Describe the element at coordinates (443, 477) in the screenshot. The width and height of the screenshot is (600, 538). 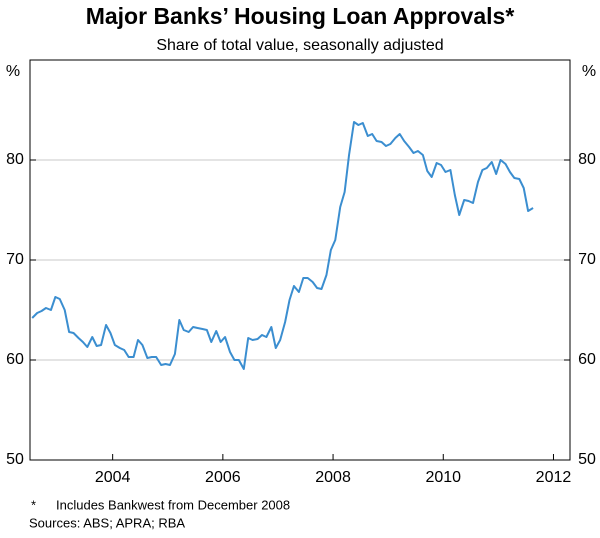
I see `x-tick-label: 2010` at that location.